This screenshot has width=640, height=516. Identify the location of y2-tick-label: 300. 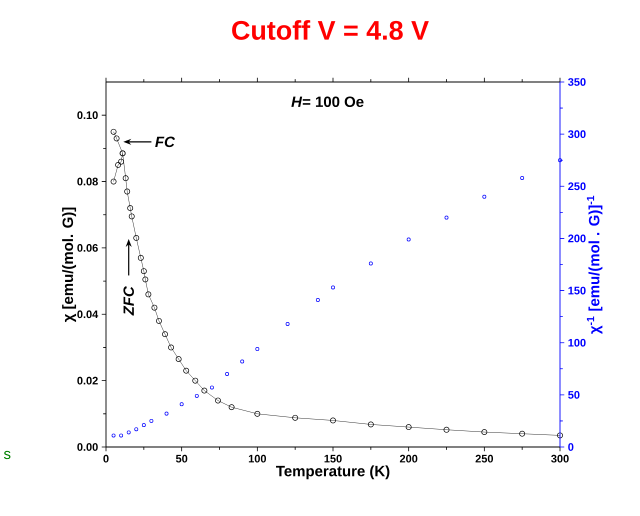
(577, 134).